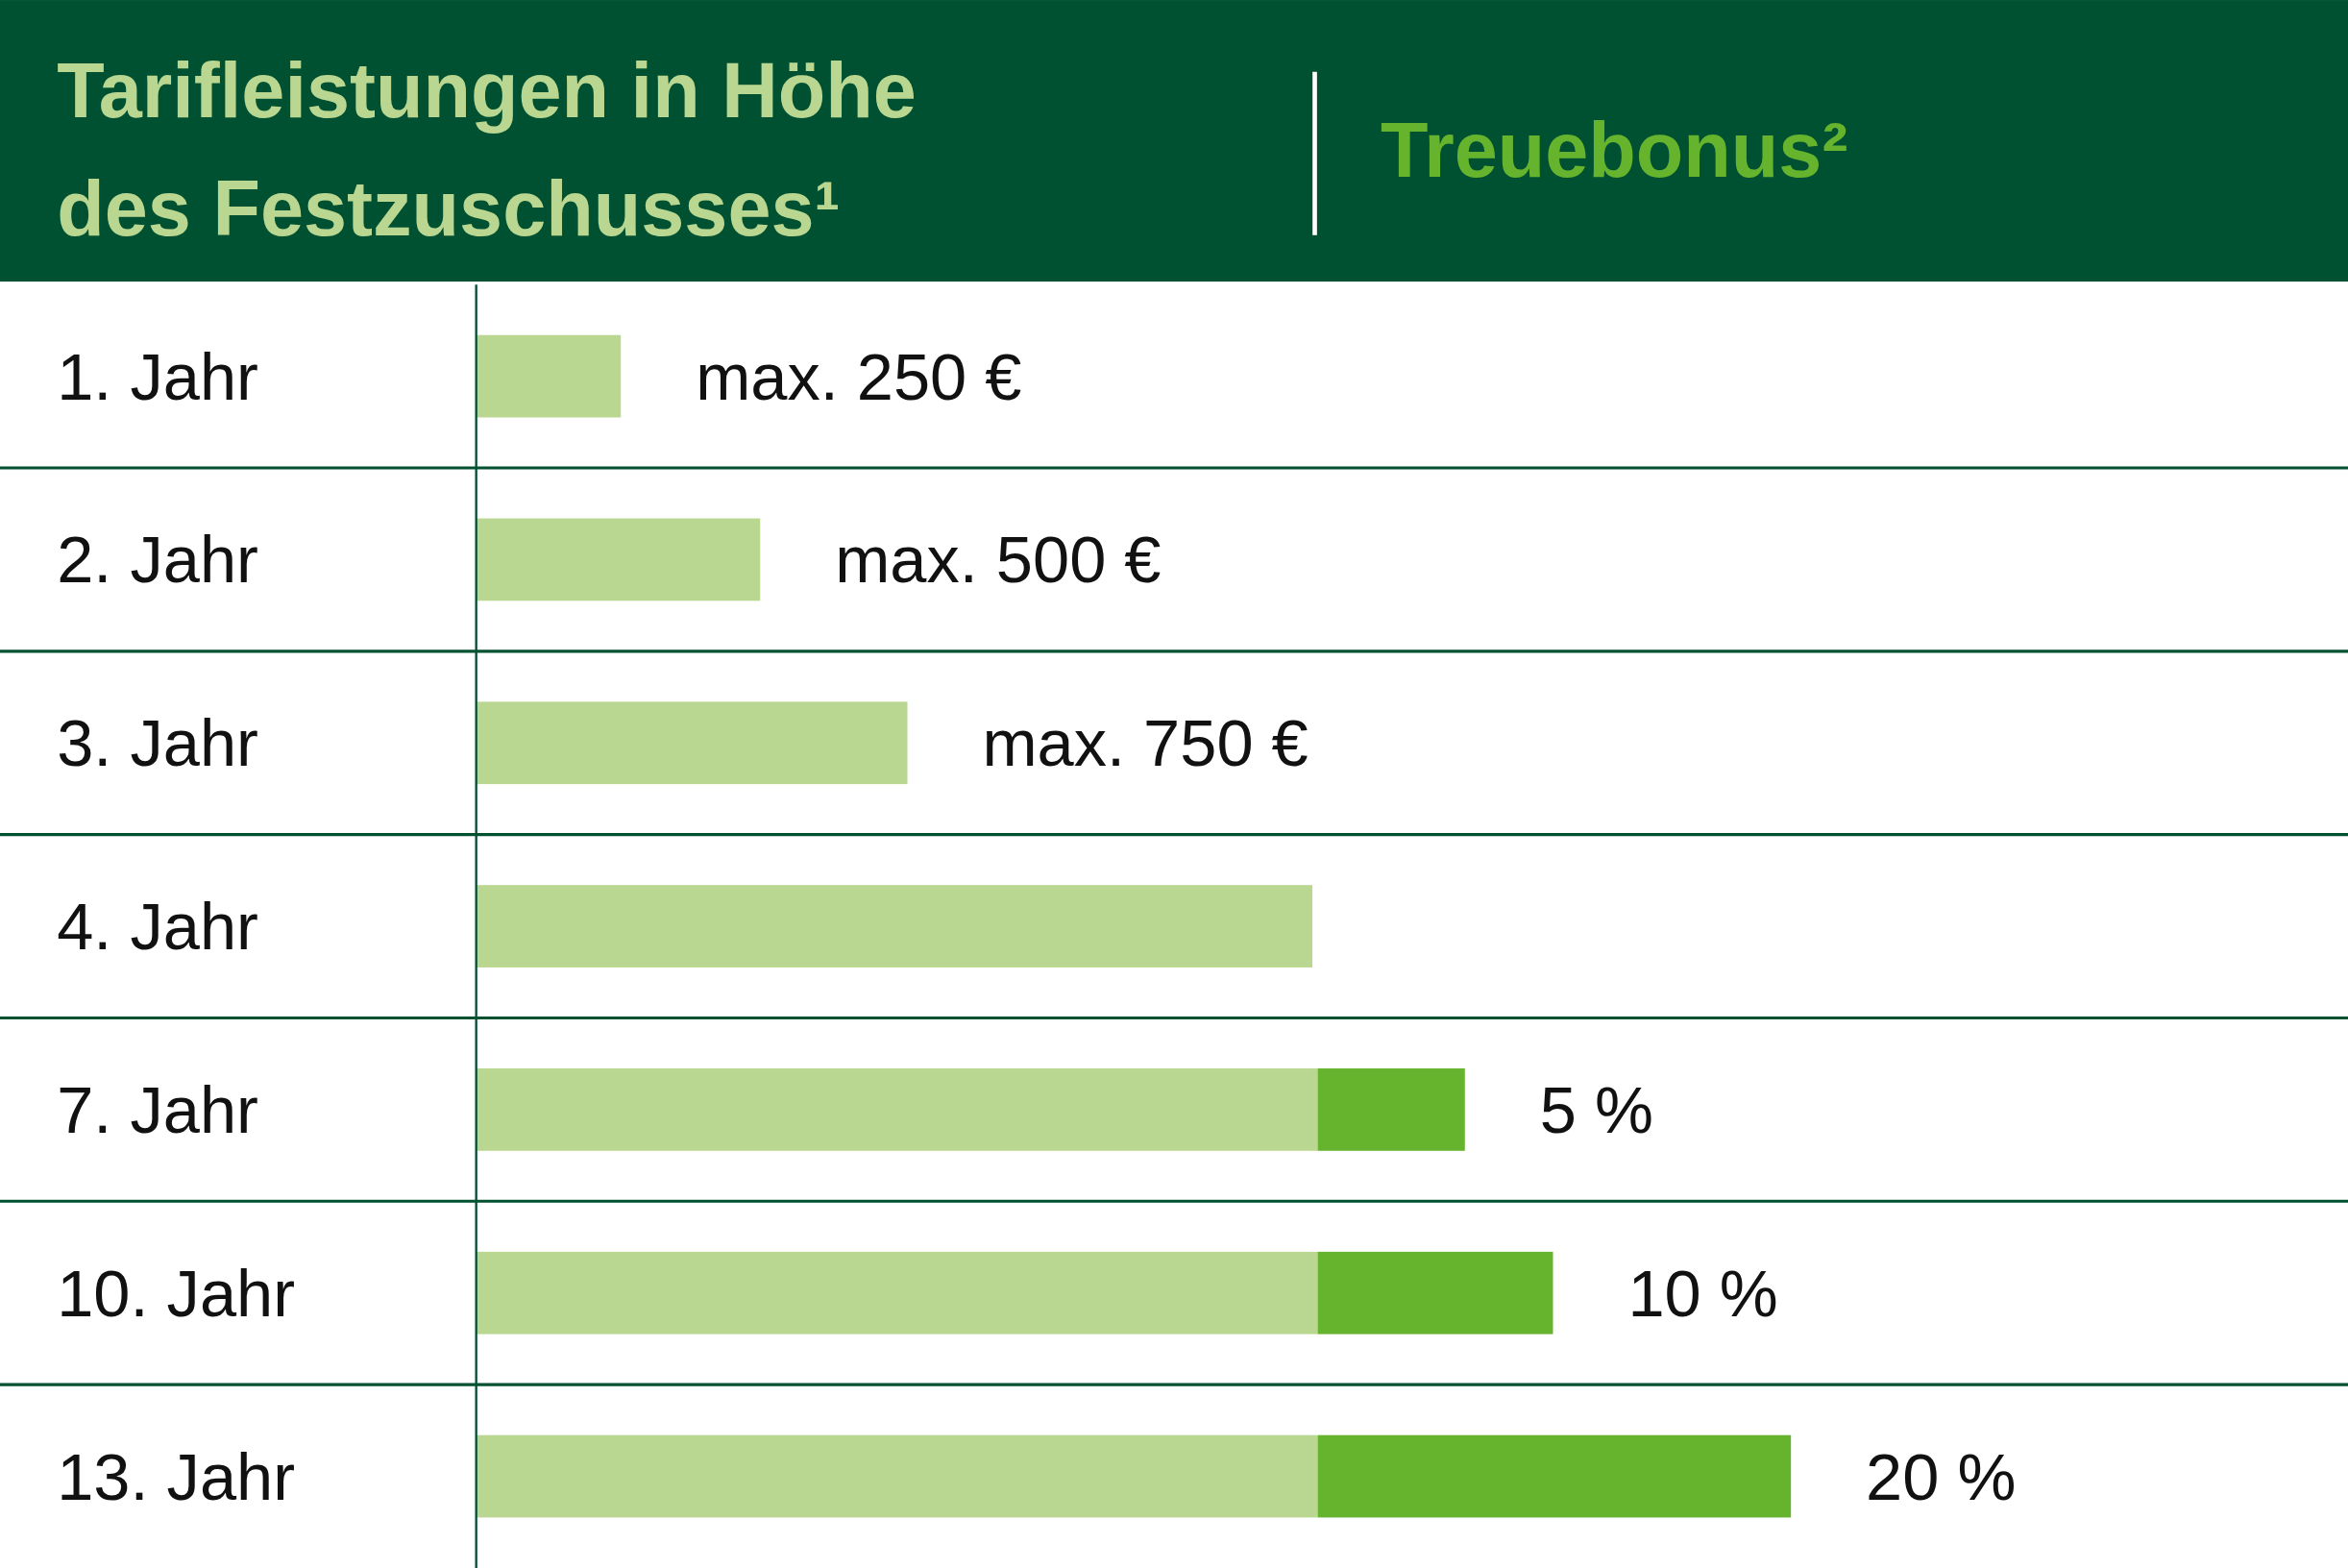 The height and width of the screenshot is (1568, 2348). I want to click on text: Treuebonus², so click(1614, 149).